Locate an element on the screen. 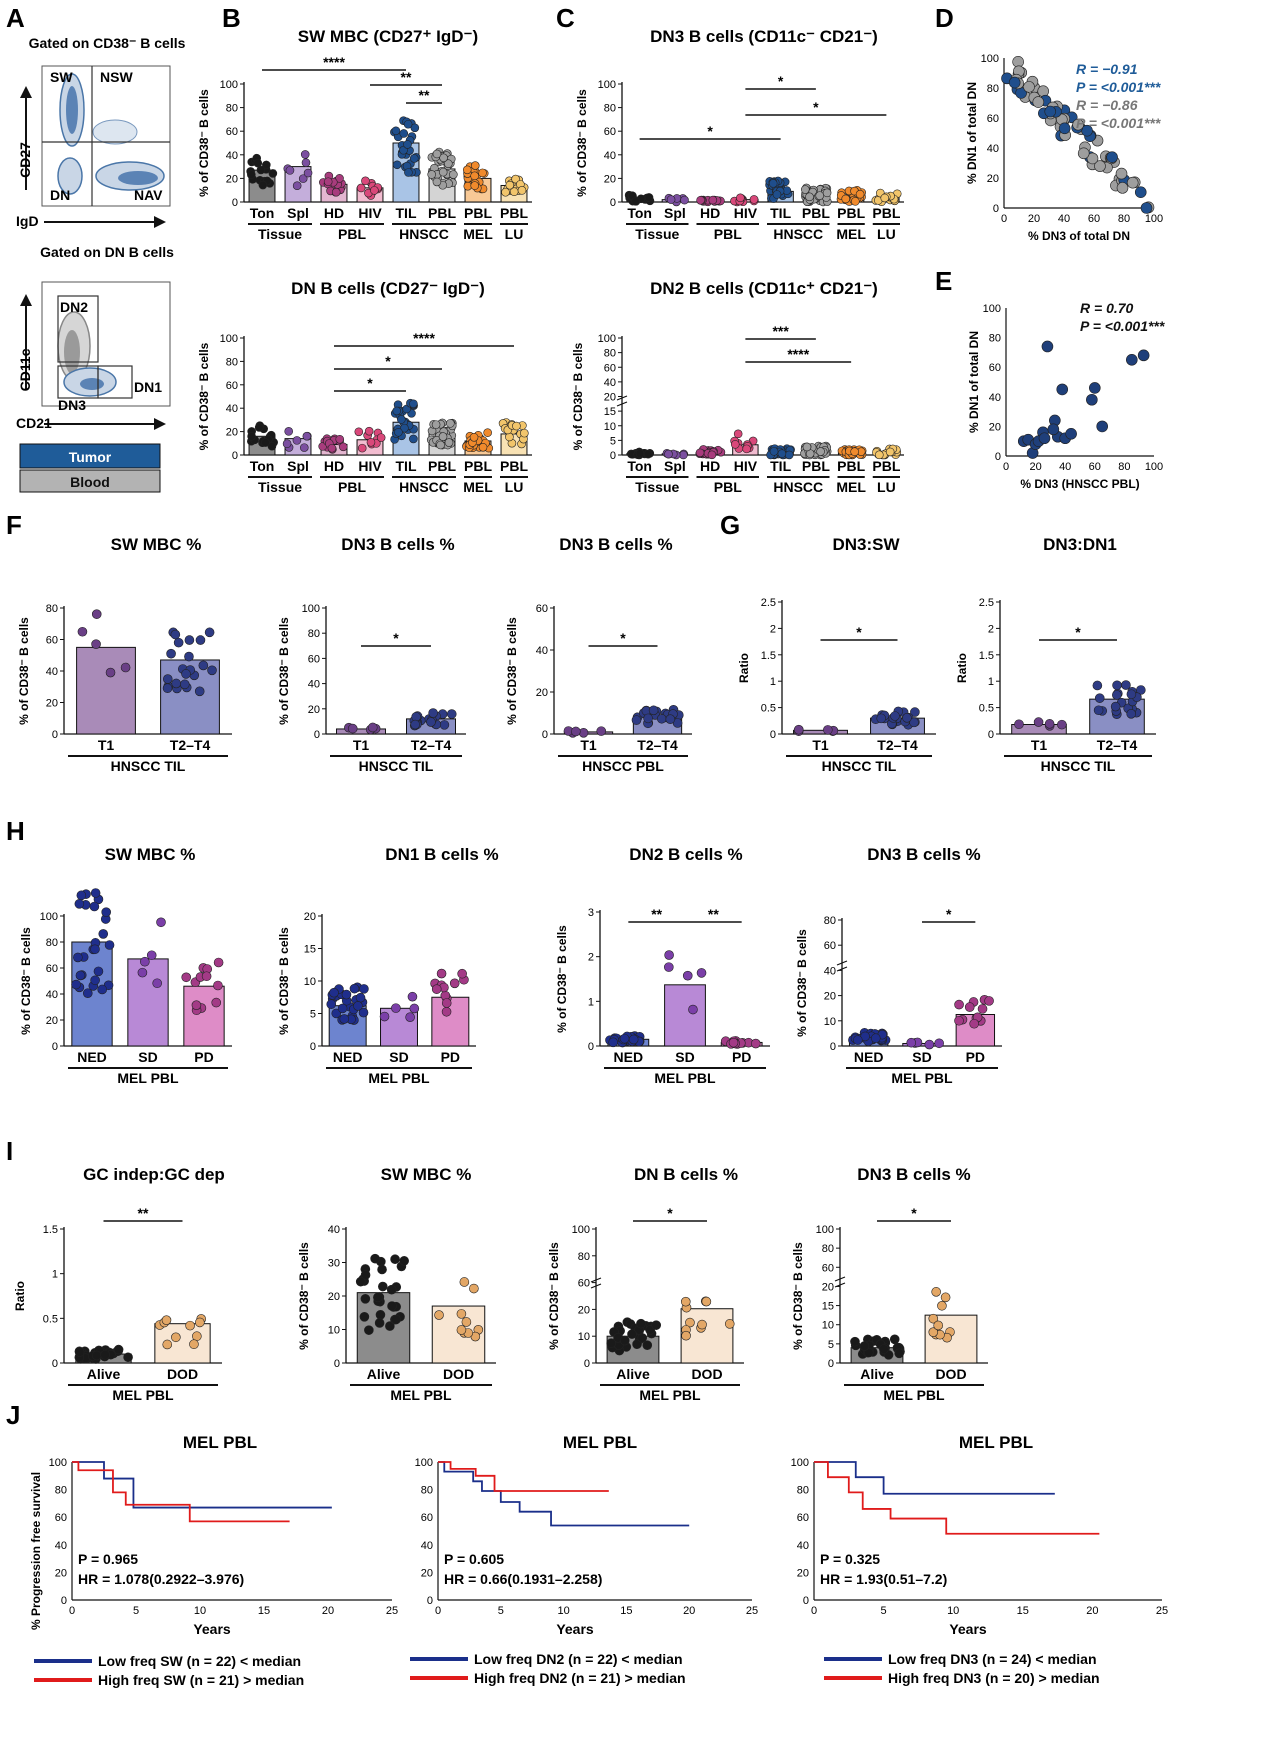  x-axis-label: Years is located at coordinates (968, 1629).